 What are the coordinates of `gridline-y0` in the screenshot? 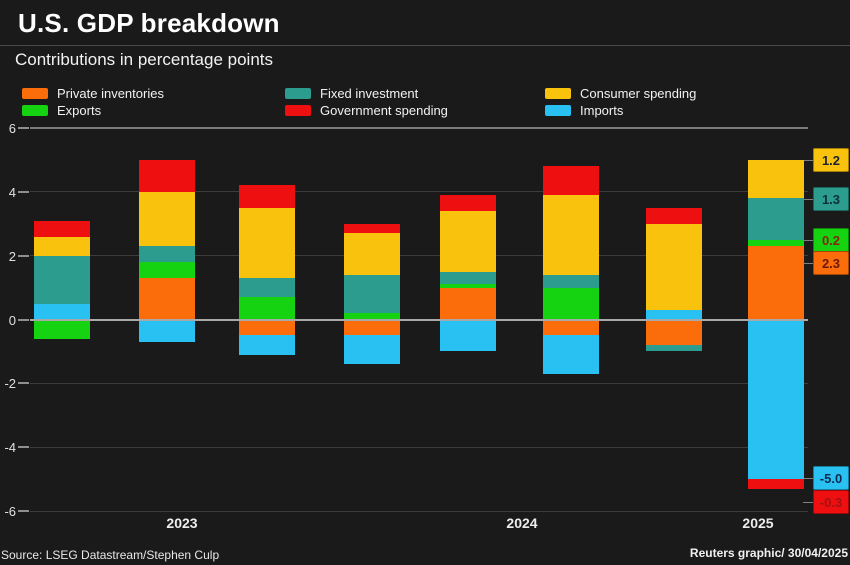 It's located at (419, 319).